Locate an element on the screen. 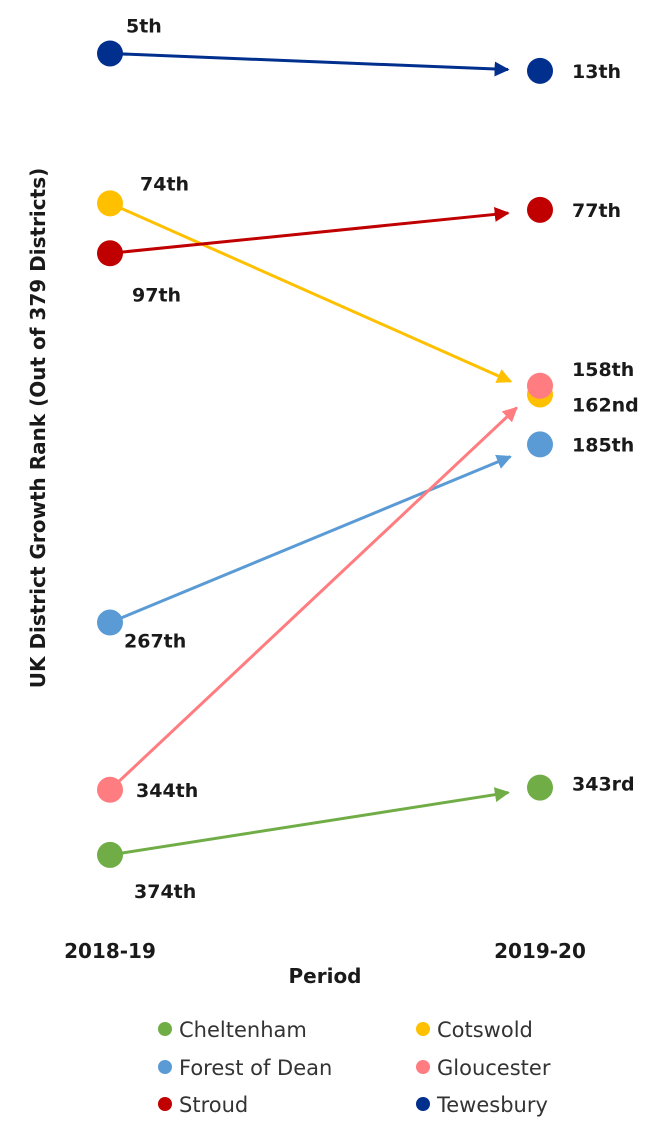 The image size is (647, 1121). legend-marker-forest-of-dean is located at coordinates (165, 1067).